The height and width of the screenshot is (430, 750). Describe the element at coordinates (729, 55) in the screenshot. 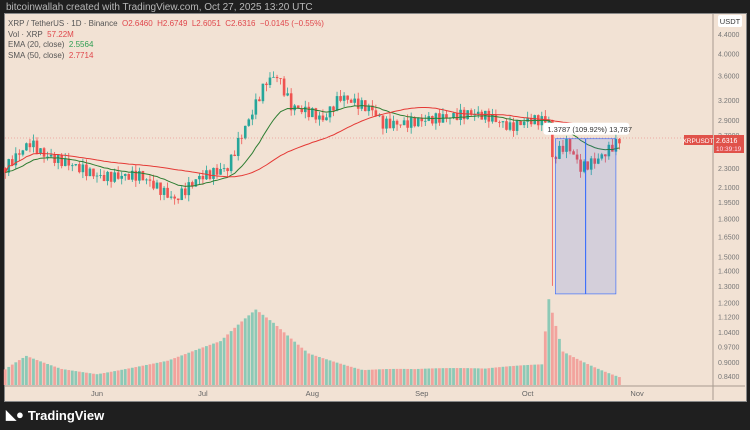

I see `y-tick-label: 4.0000` at that location.